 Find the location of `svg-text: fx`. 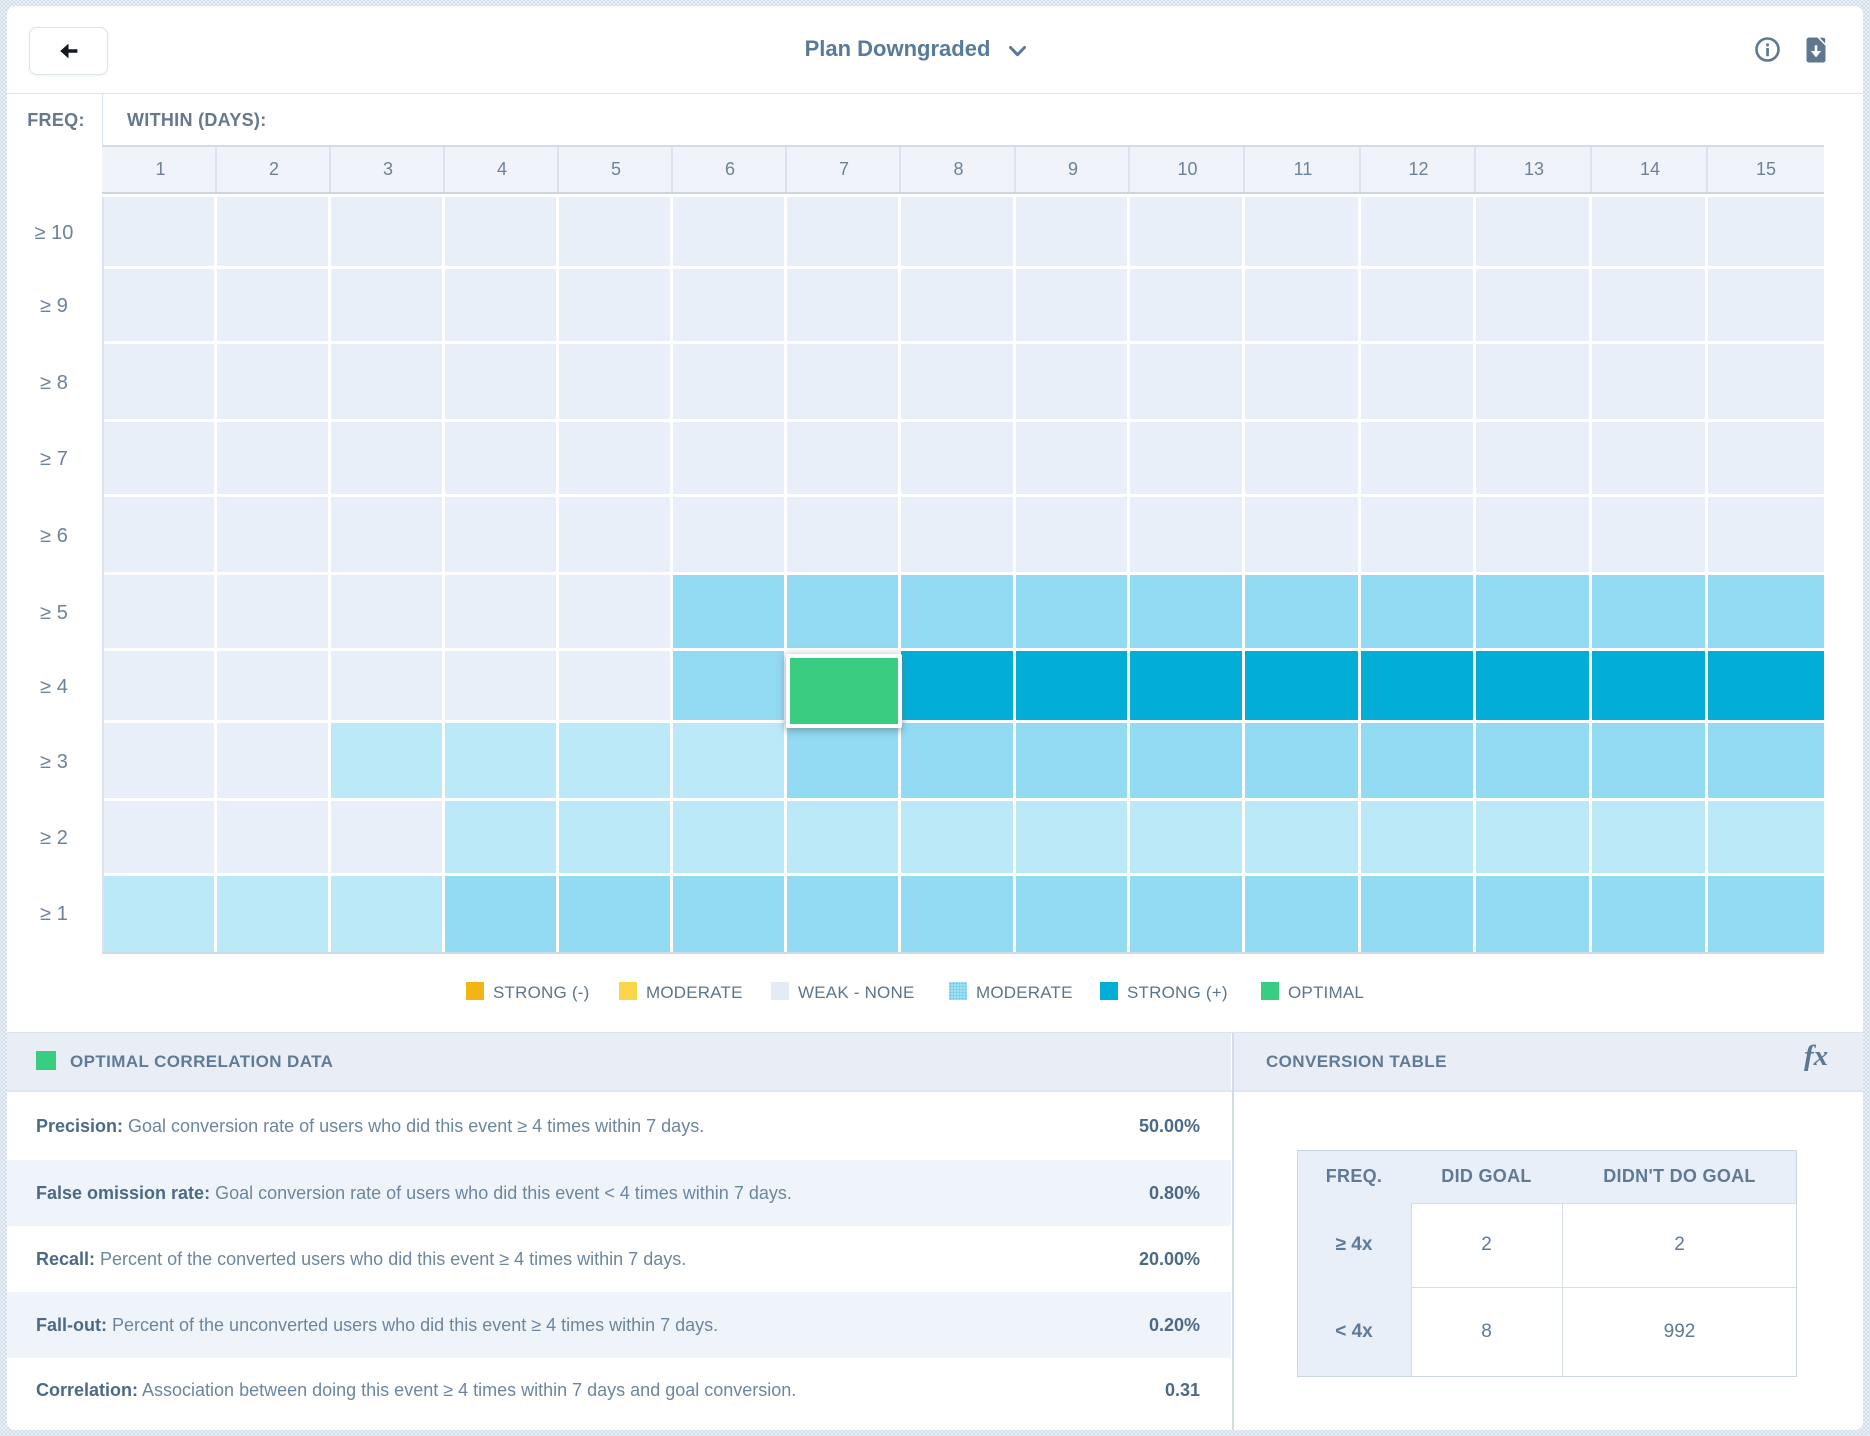

svg-text: fx is located at coordinates (1816, 1056).